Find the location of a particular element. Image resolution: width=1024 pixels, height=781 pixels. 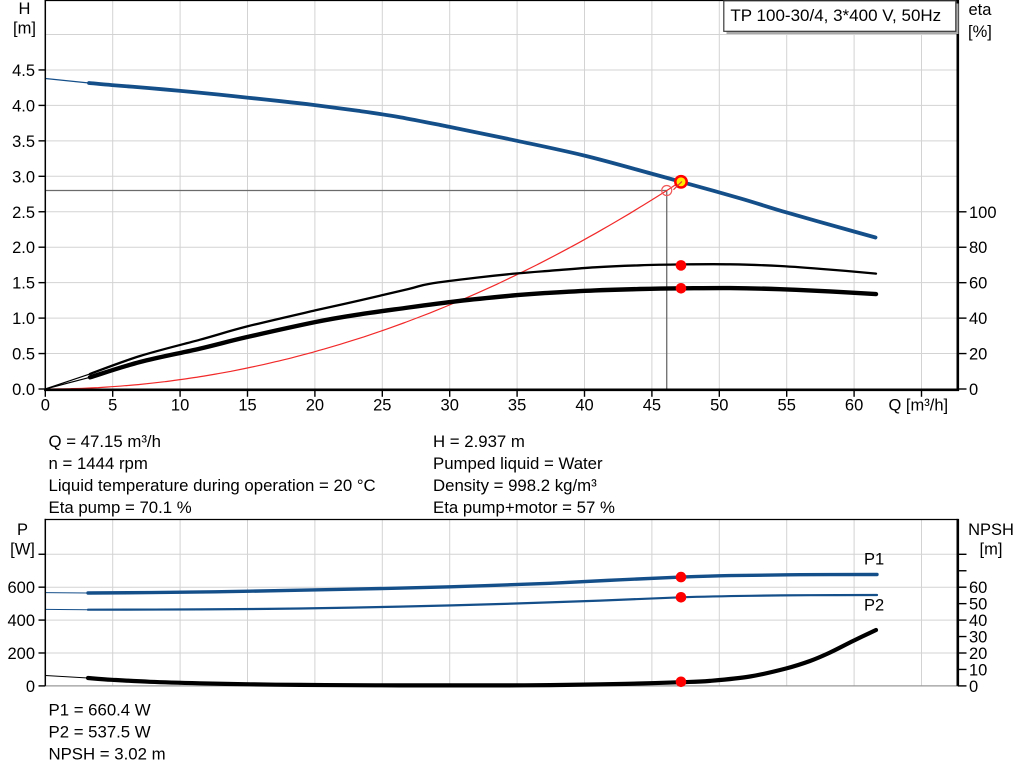

svg-text: 200 is located at coordinates (21, 654).